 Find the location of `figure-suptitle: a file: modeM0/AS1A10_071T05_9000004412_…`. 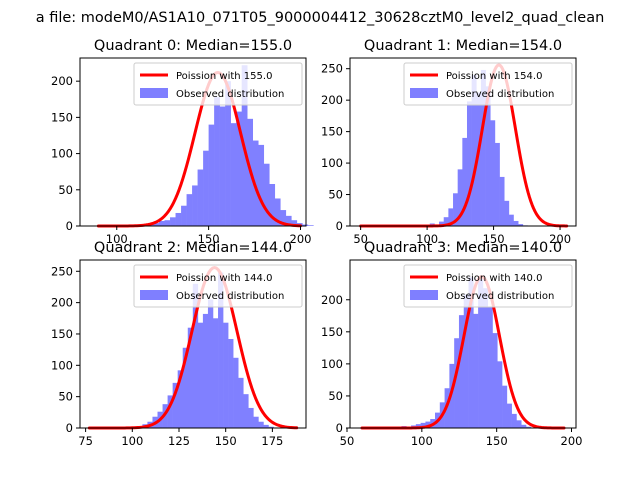

figure-suptitle: a file: modeM0/AS1A10_071T05_9000004412_… is located at coordinates (320, 18).